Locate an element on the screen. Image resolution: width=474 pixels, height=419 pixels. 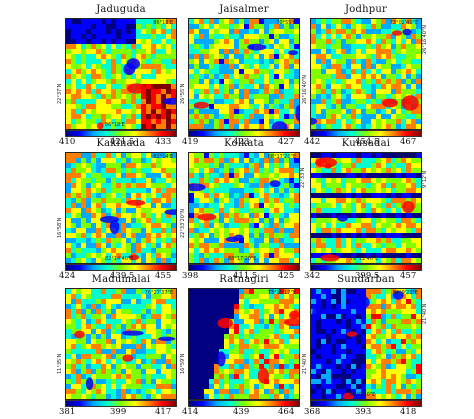
colorbar-tick-label: 423 is located at coordinates (241, 142).